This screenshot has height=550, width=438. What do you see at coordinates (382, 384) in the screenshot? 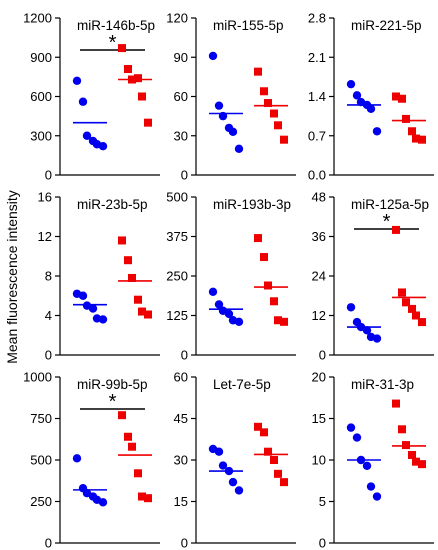
I see `panel-title: miR-31-3p` at bounding box center [382, 384].